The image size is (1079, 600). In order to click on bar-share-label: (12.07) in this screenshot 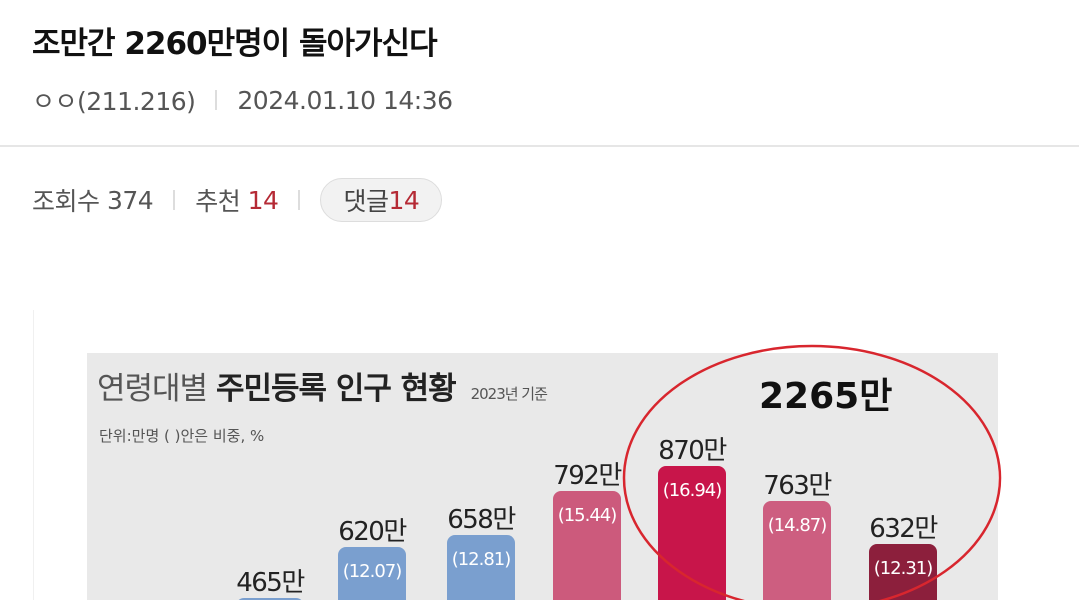, I will do `click(372, 572)`.